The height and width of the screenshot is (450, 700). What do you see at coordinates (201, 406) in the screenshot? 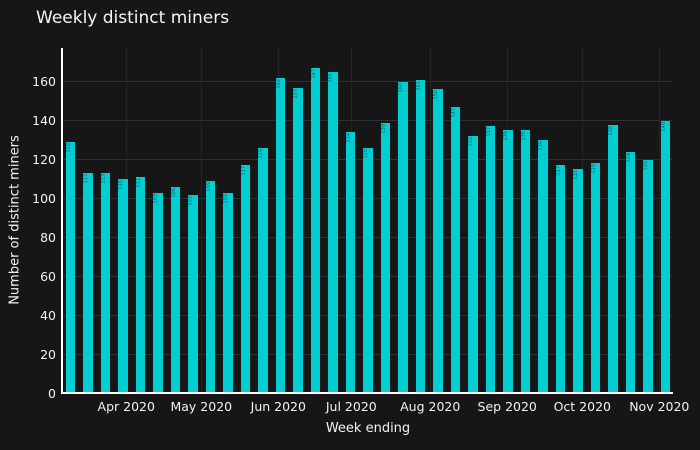
I see `x-tick-label: May 2020` at bounding box center [201, 406].